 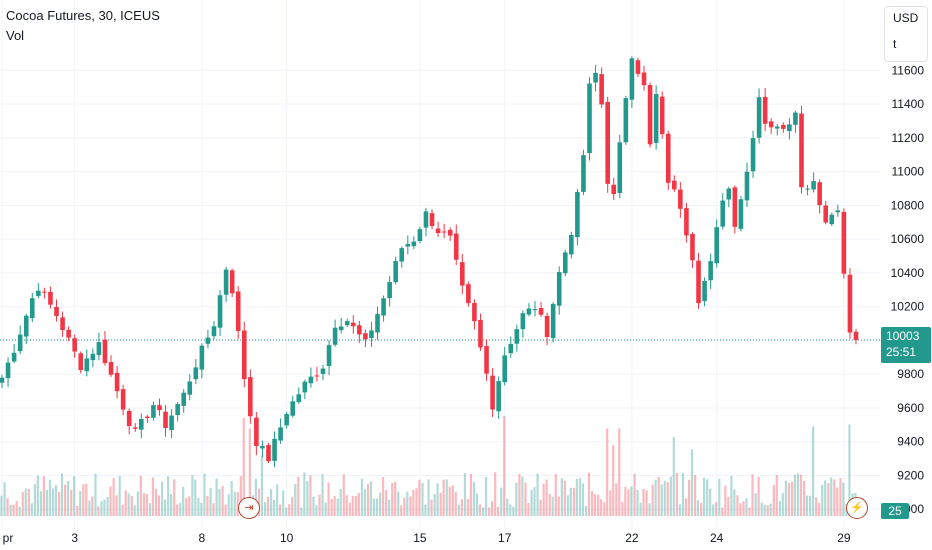 What do you see at coordinates (15, 35) in the screenshot?
I see `volume-indicator-label: Vol` at bounding box center [15, 35].